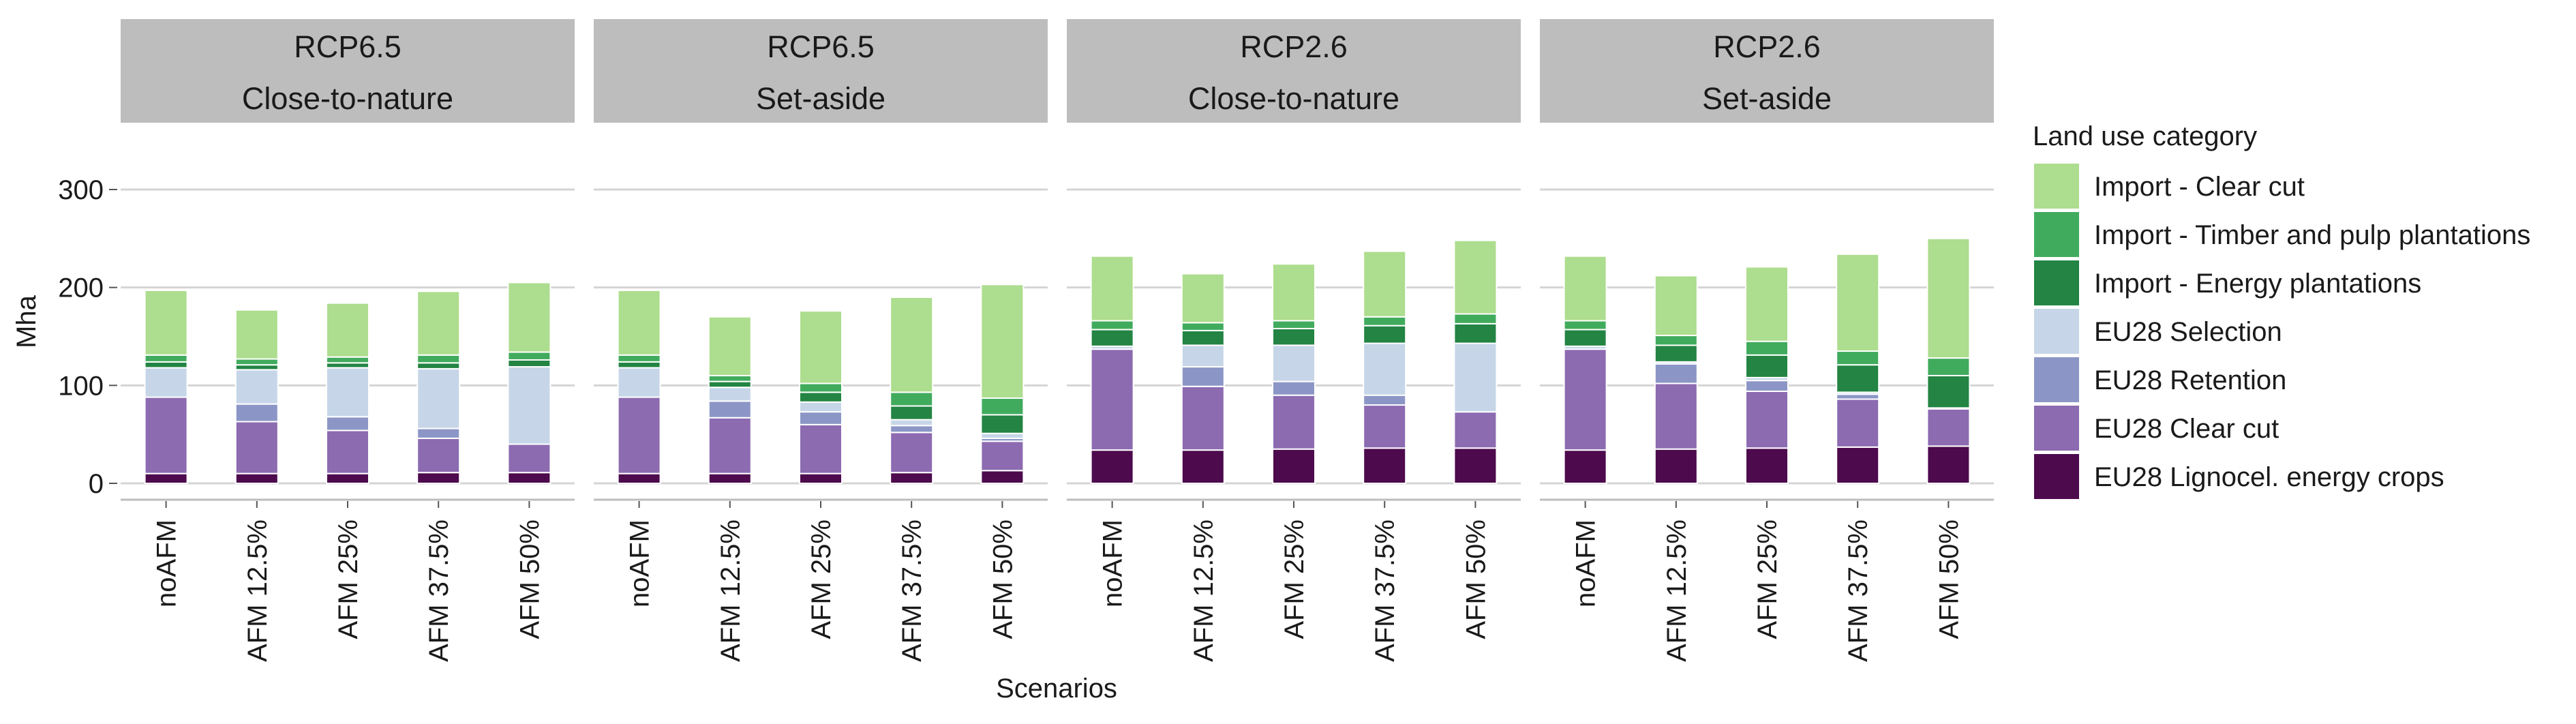 The height and width of the screenshot is (724, 2576). Describe the element at coordinates (2186, 429) in the screenshot. I see `legend-item-label: EU28 Clear cut` at that location.